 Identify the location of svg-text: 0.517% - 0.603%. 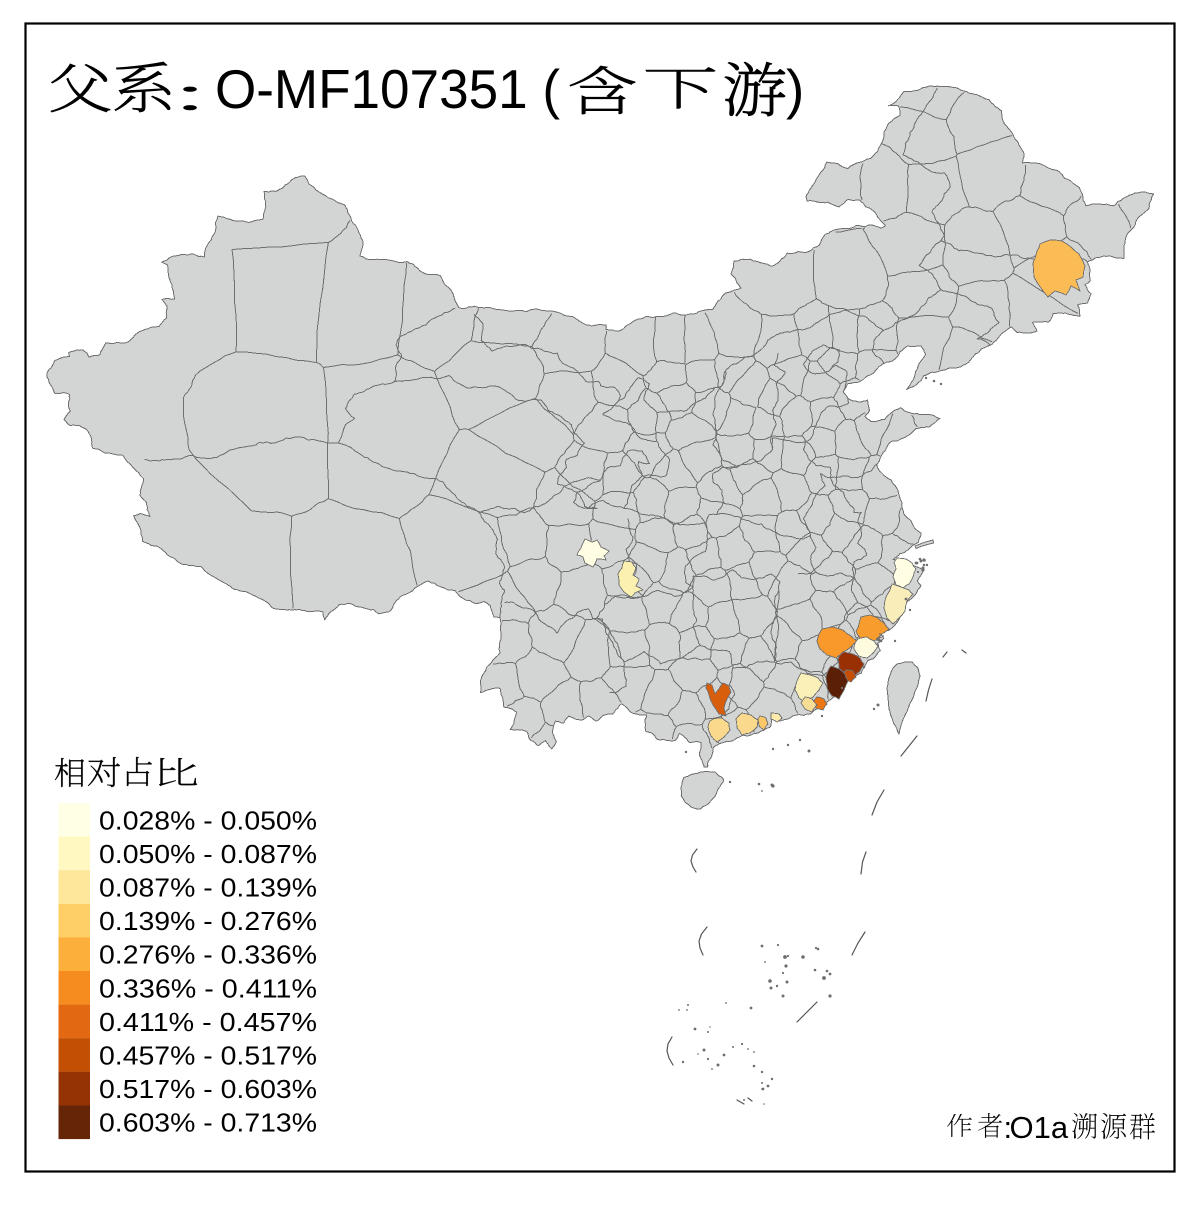
(208, 1089).